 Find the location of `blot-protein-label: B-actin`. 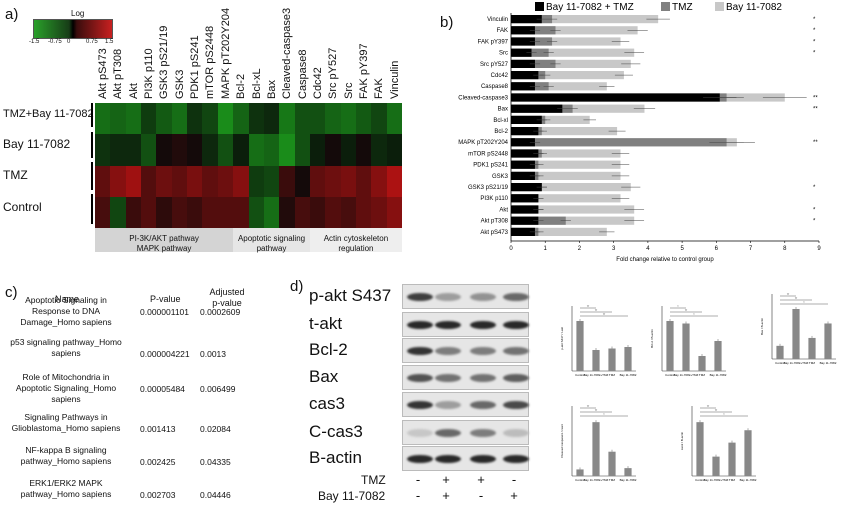

blot-protein-label: B-actin is located at coordinates (335, 457).